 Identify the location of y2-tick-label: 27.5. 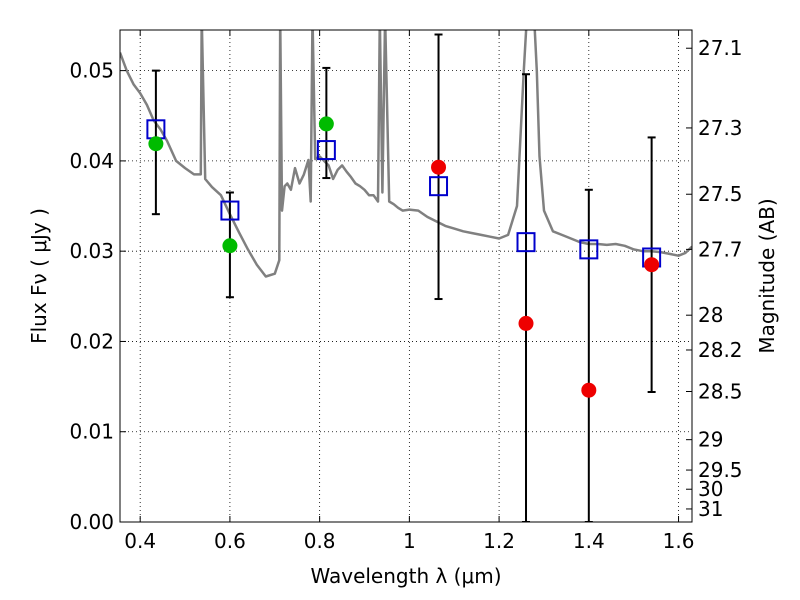
(720, 194).